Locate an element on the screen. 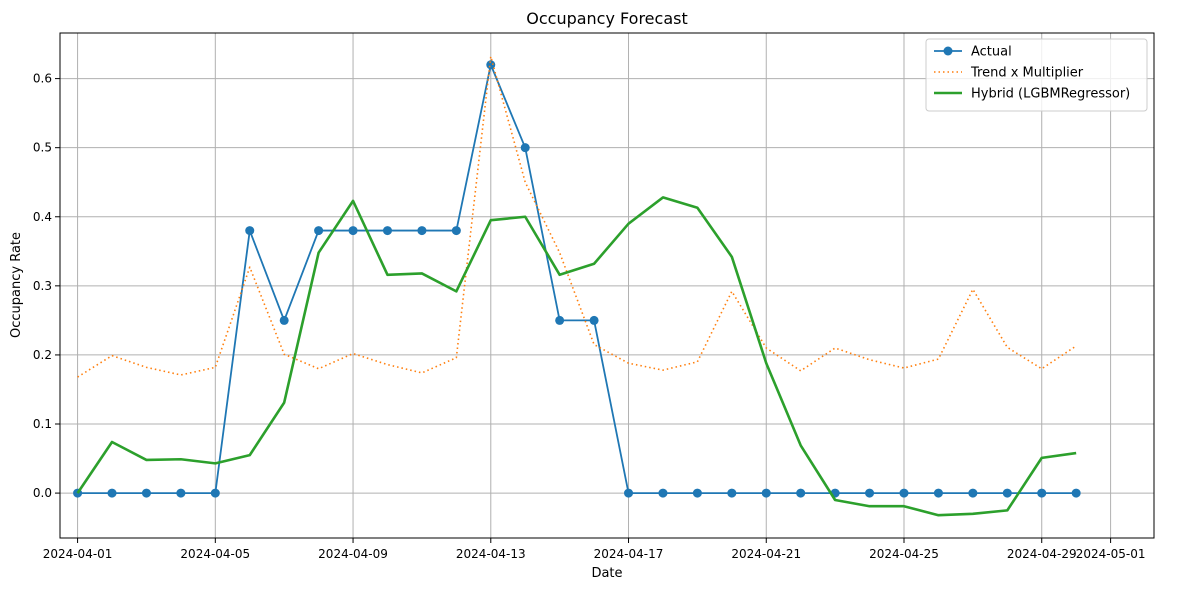 The height and width of the screenshot is (590, 1187). x-tick-label: 2024-04-05 is located at coordinates (215, 554).